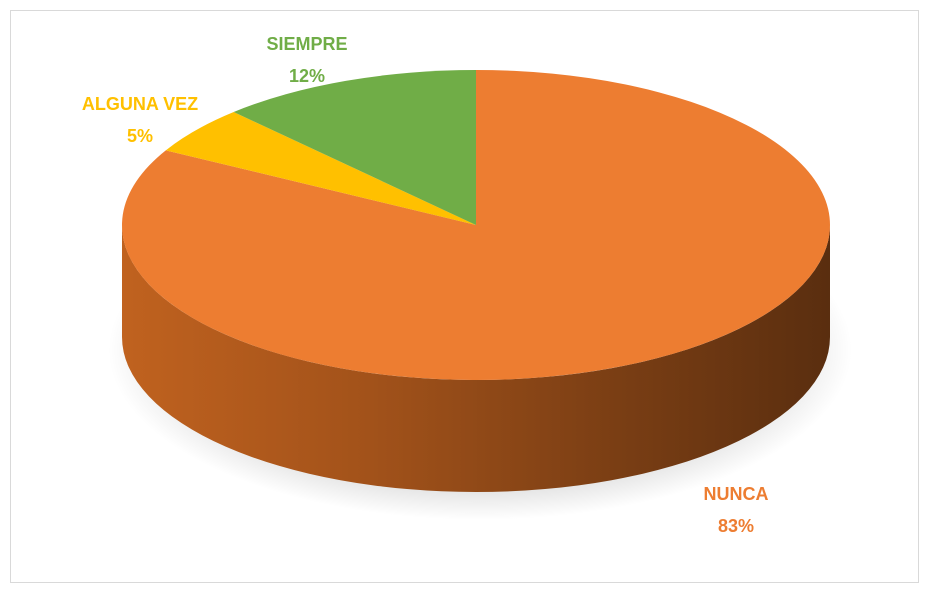 The height and width of the screenshot is (593, 929). I want to click on slice-value-label: 5%, so click(140, 136).